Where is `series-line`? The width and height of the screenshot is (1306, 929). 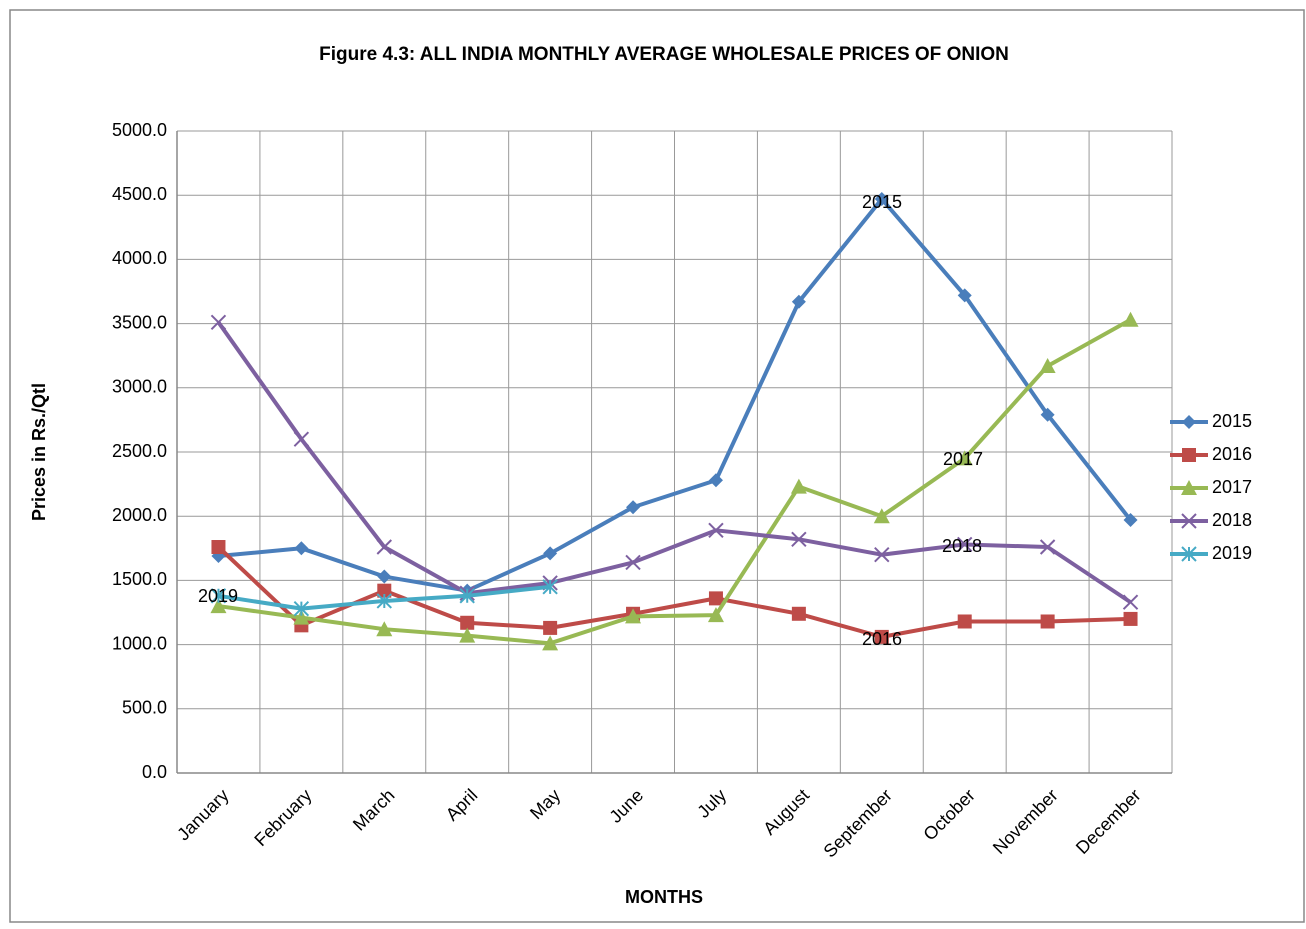
series-line is located at coordinates (674, 592).